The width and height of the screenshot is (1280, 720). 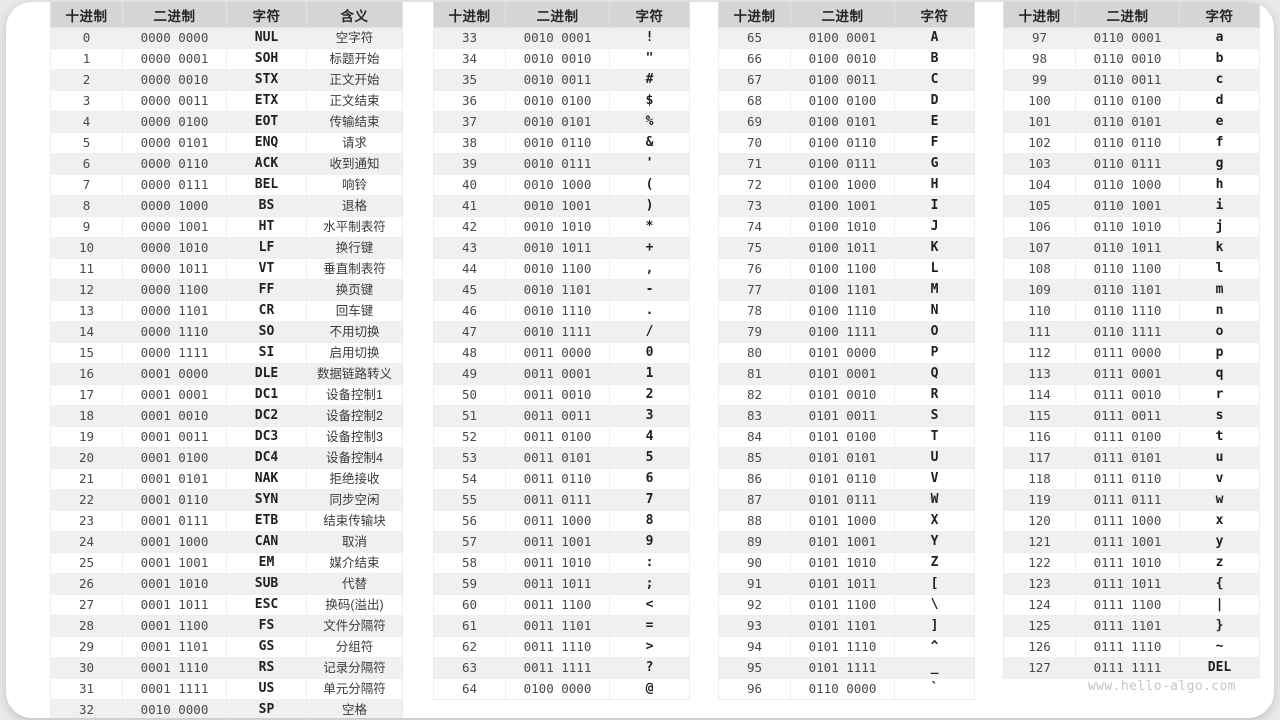 I want to click on cell-bin: 0001 0101, so click(x=174, y=479).